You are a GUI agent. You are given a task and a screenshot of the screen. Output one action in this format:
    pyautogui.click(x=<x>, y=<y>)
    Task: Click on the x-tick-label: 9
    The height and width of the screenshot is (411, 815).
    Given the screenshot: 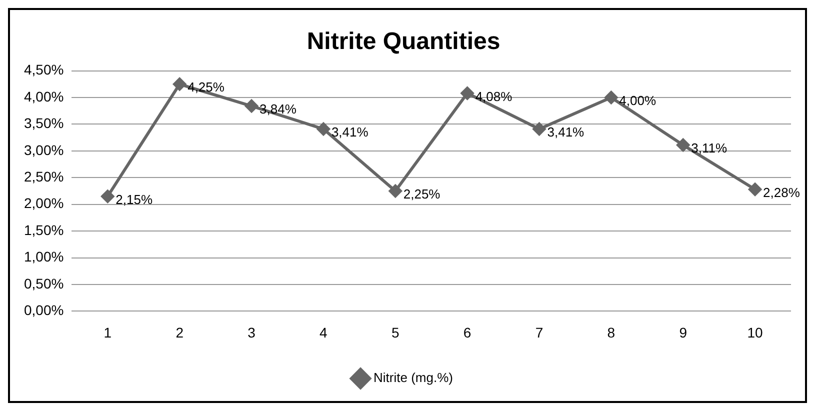 What is the action you would take?
    pyautogui.click(x=683, y=332)
    